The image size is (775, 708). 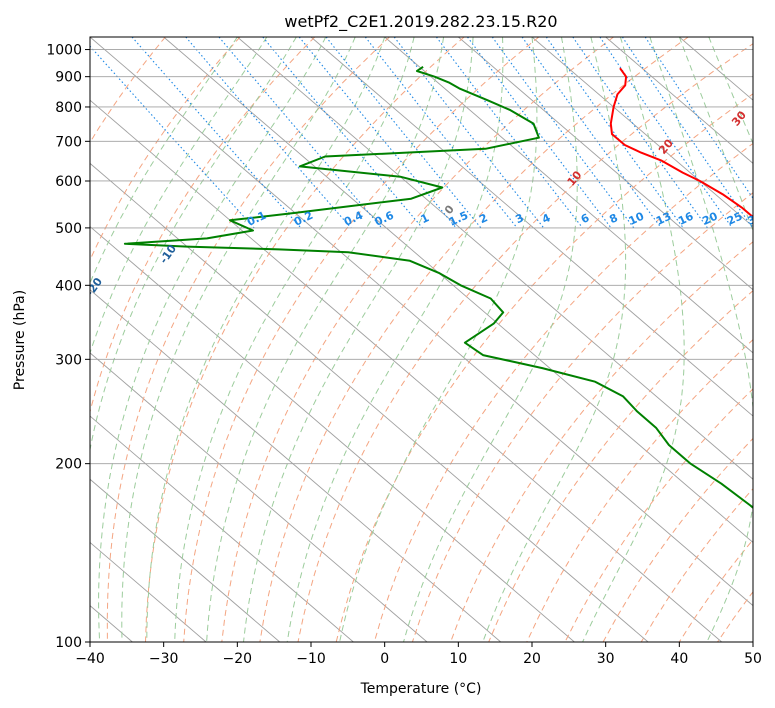 I want to click on x-tick-label: 40, so click(x=679, y=659).